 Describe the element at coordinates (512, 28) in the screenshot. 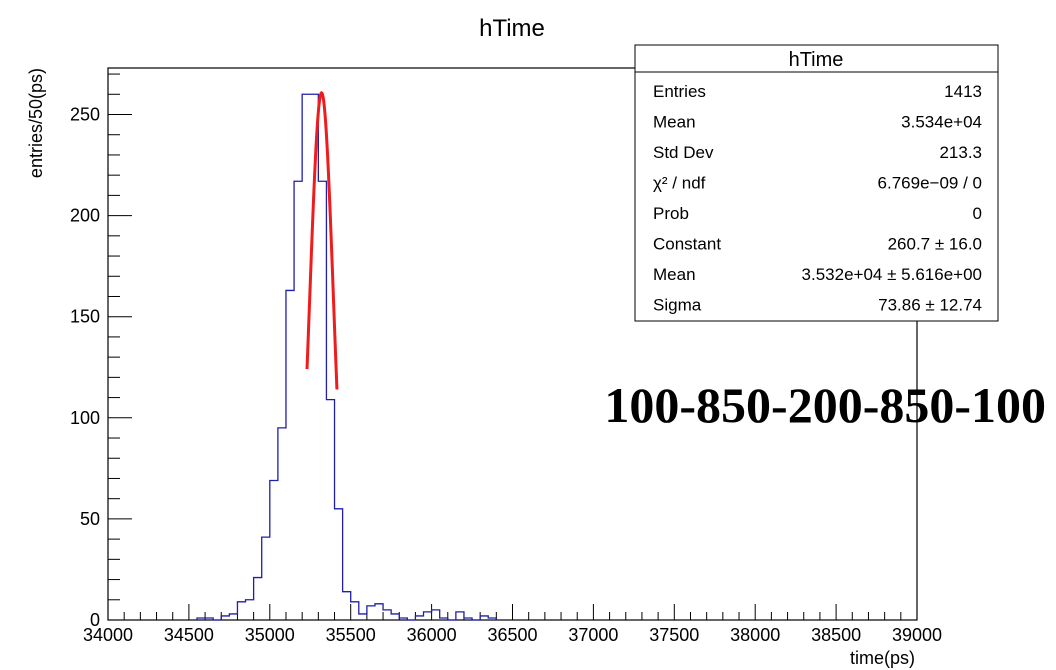

I see `chart-title: hTime` at that location.